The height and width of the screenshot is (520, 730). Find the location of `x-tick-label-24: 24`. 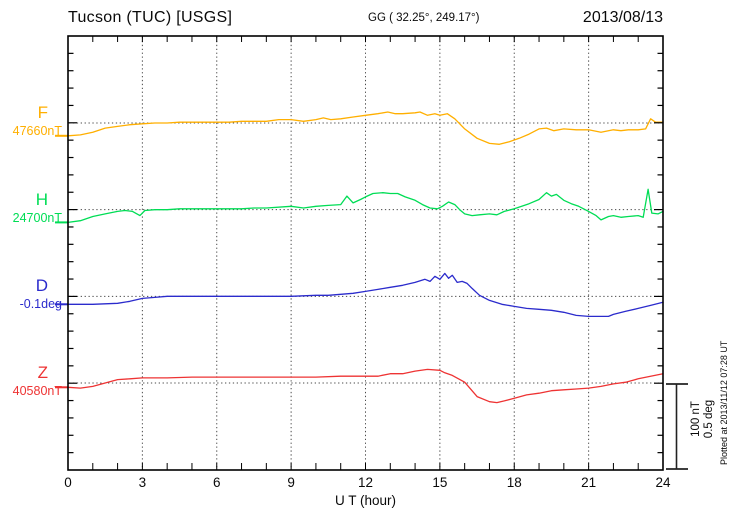

x-tick-label-24: 24 is located at coordinates (663, 482).